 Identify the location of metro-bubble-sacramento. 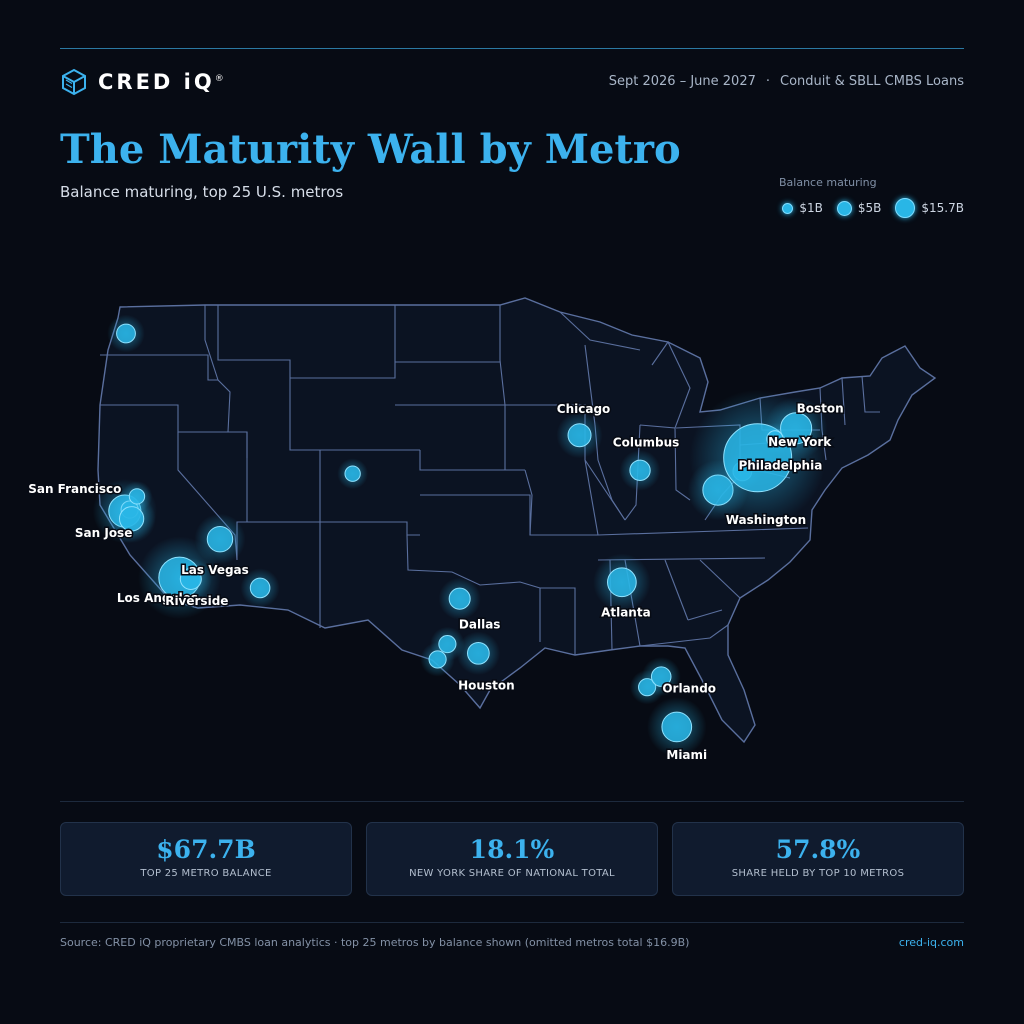
(137, 496).